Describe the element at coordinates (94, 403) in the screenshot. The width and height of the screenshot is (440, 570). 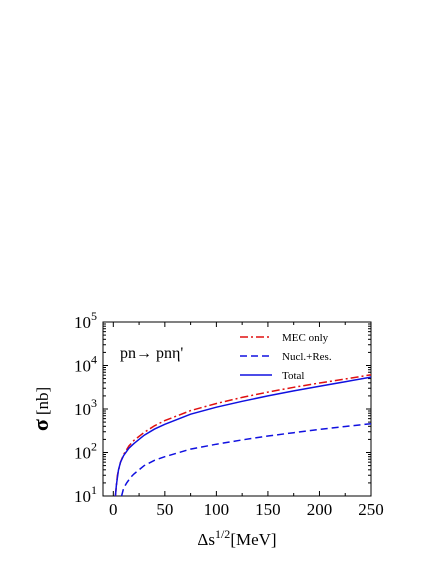
I see `y-tick-label-exponent: 3` at that location.